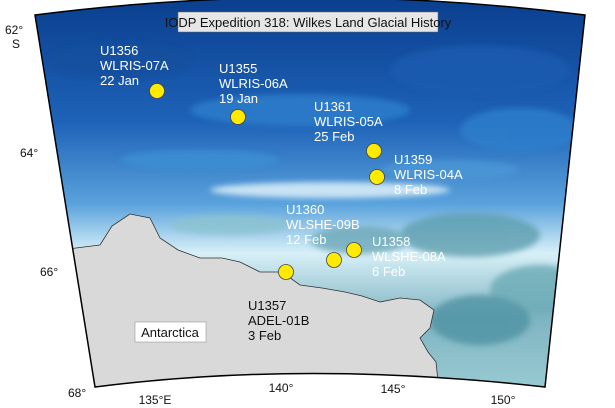 The height and width of the screenshot is (408, 615). I want to click on site-label-u1355: U1355 WLRIS-06A 19 Jan, so click(253, 83).